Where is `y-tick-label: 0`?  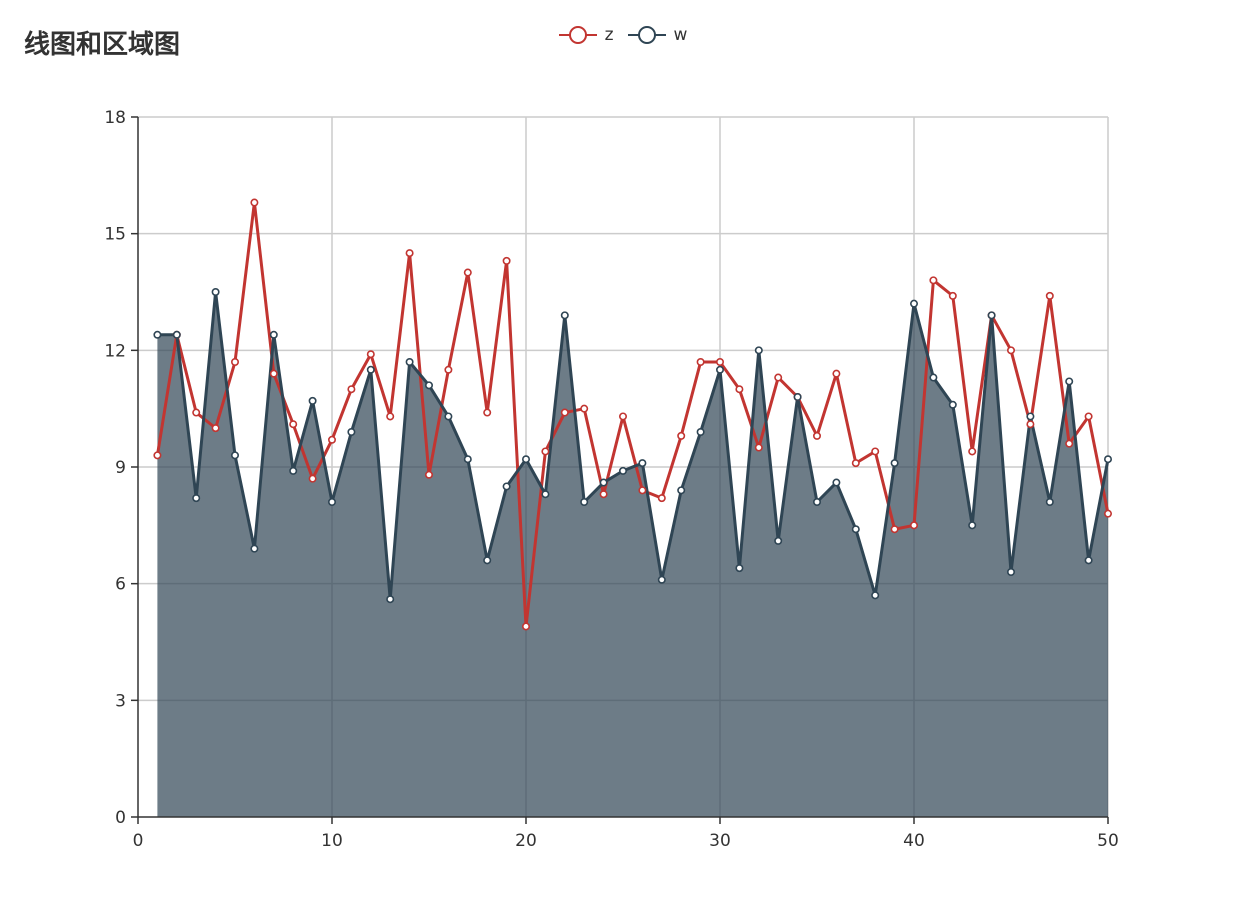 y-tick-label: 0 is located at coordinates (120, 818).